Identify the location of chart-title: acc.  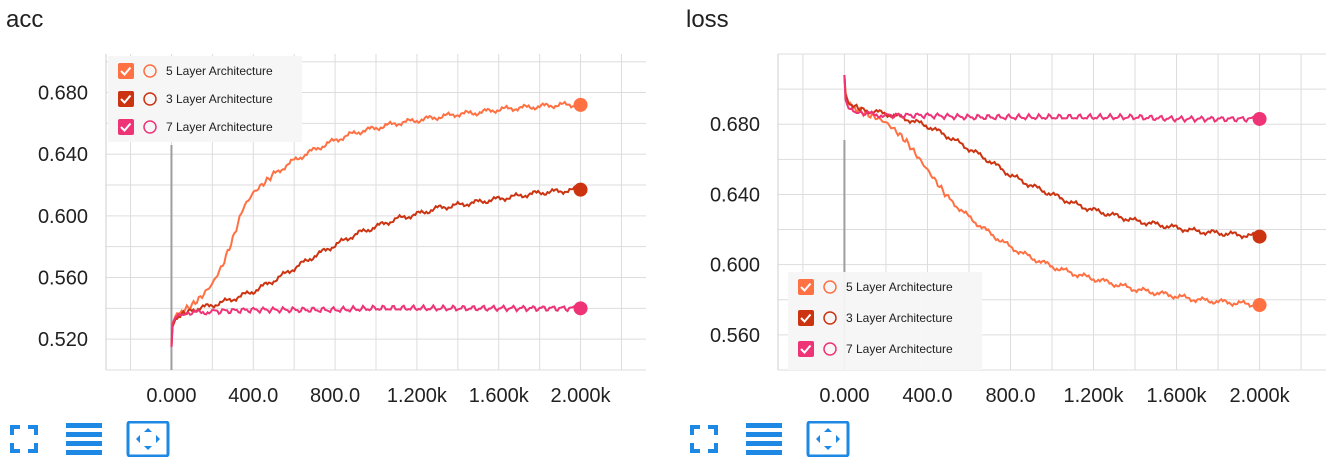
(25, 19).